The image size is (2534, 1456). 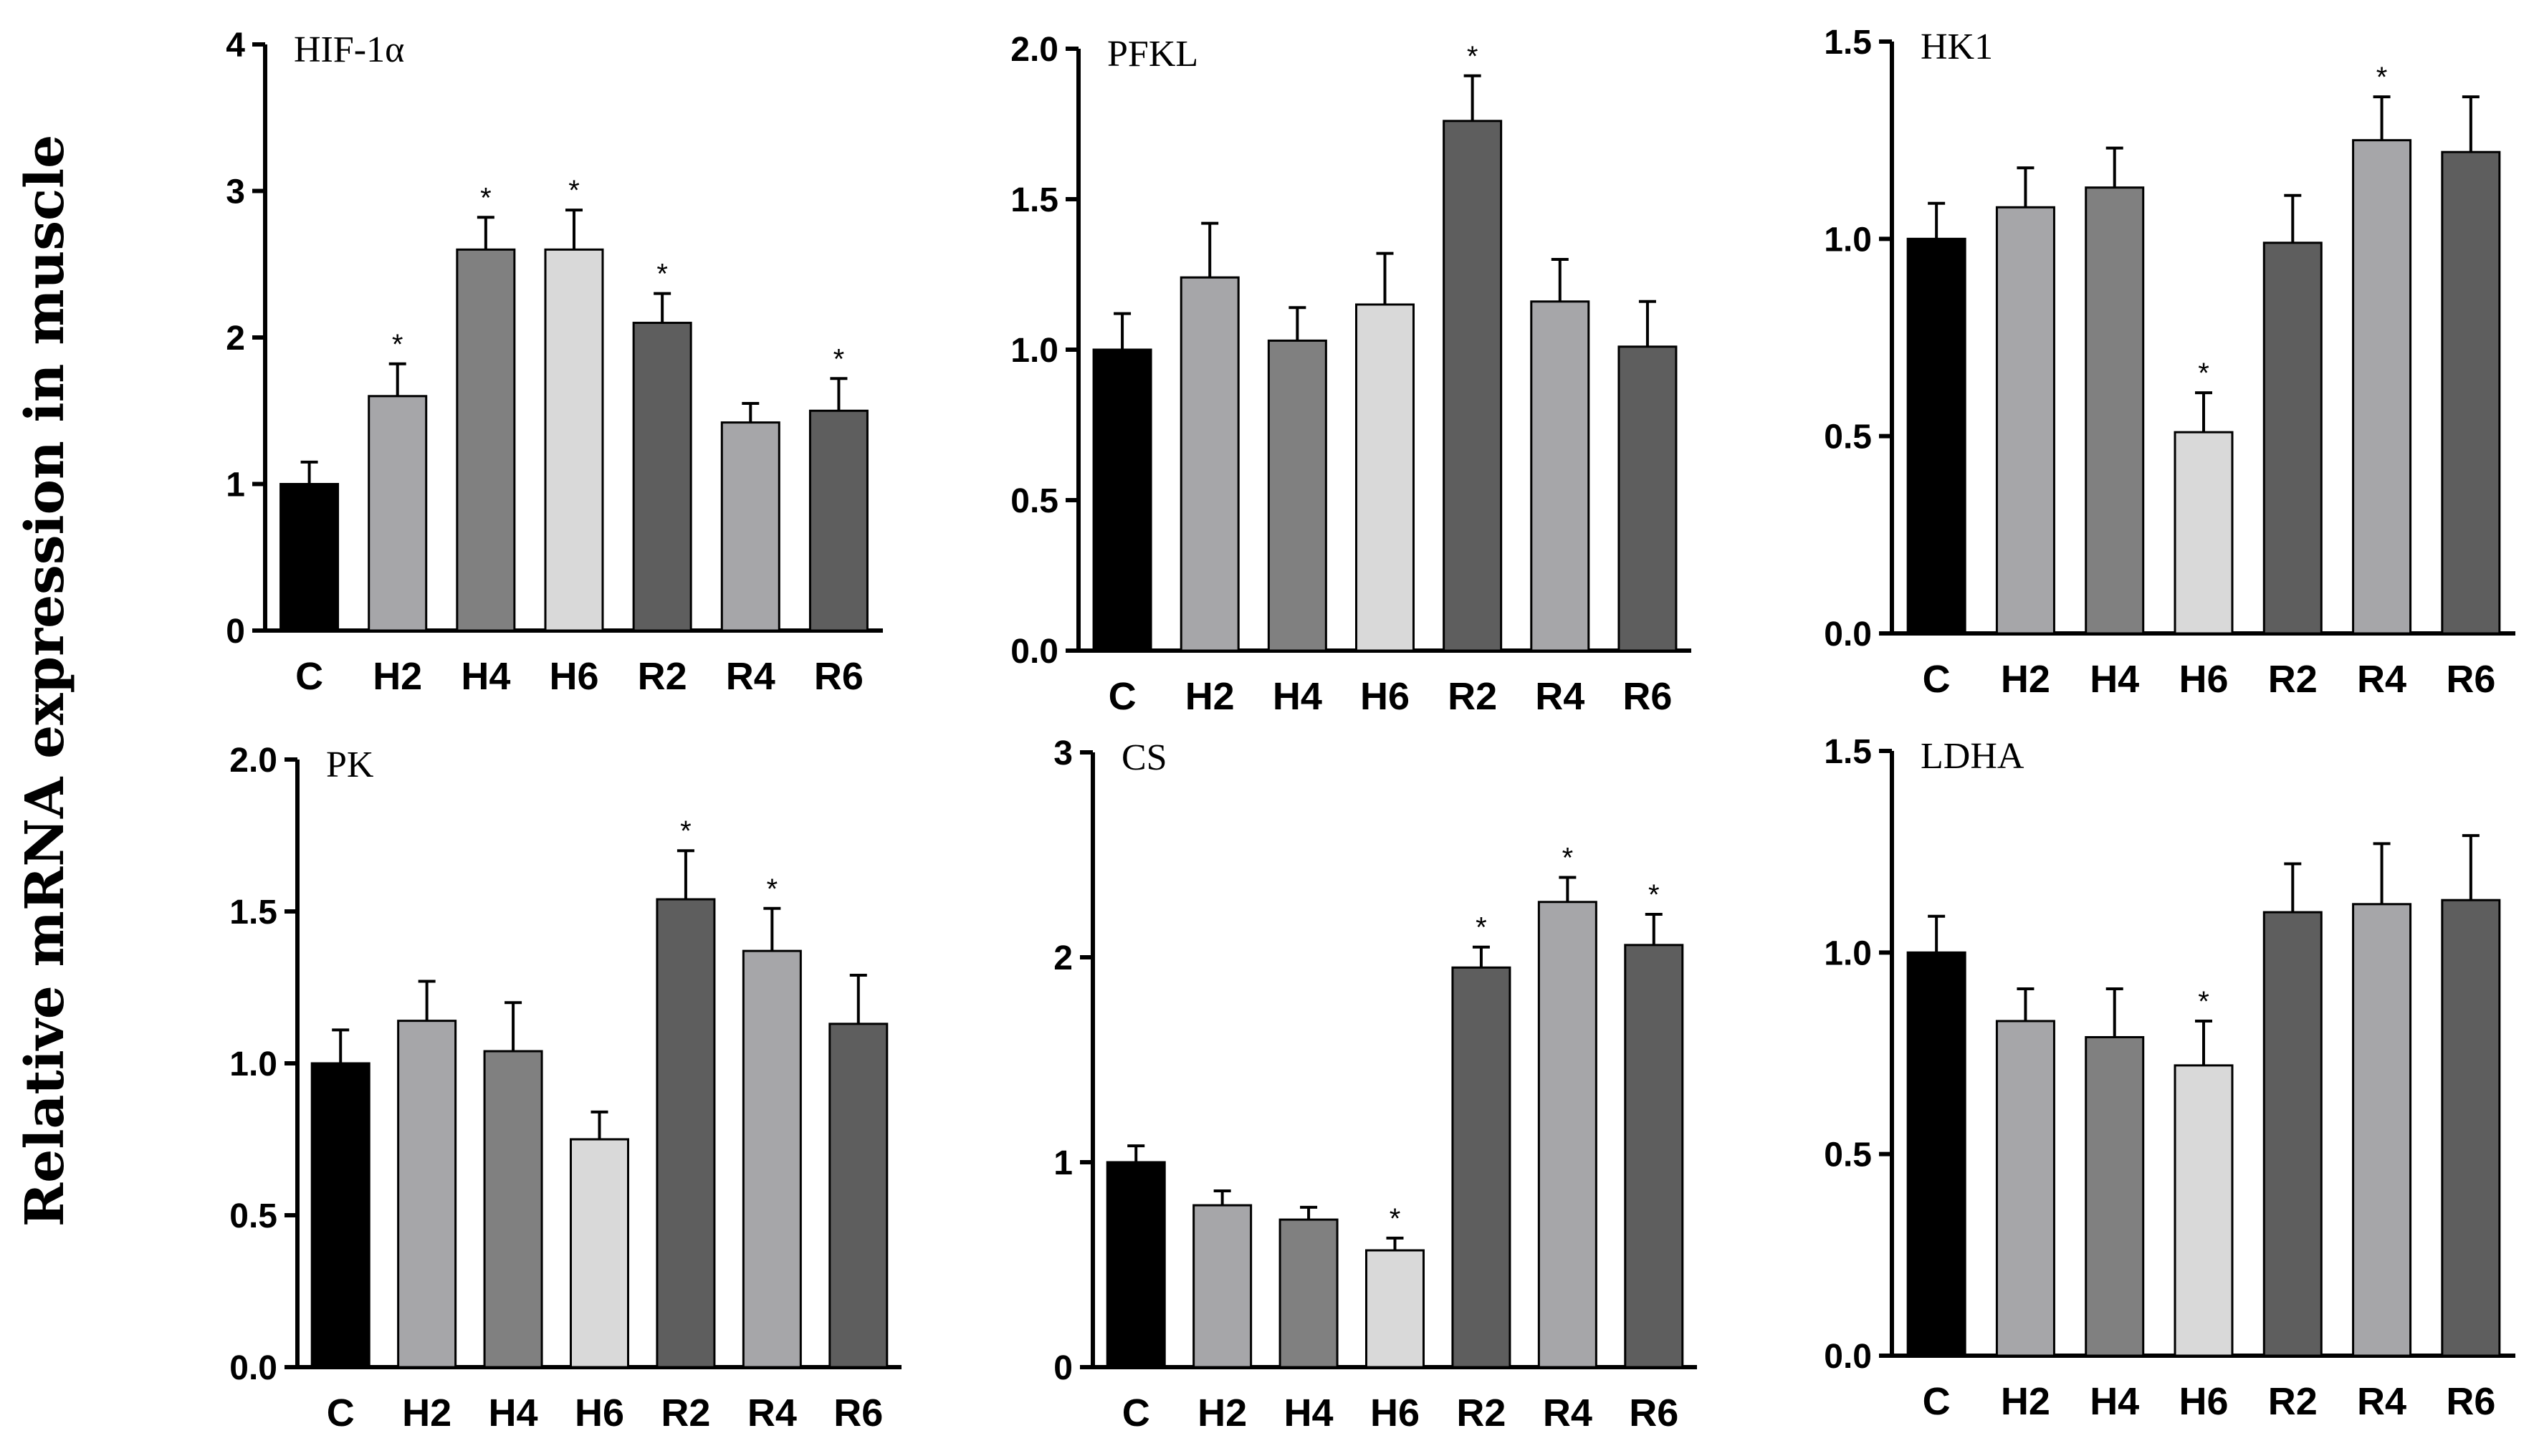 What do you see at coordinates (1144, 757) in the screenshot?
I see `panel-title: CS` at bounding box center [1144, 757].